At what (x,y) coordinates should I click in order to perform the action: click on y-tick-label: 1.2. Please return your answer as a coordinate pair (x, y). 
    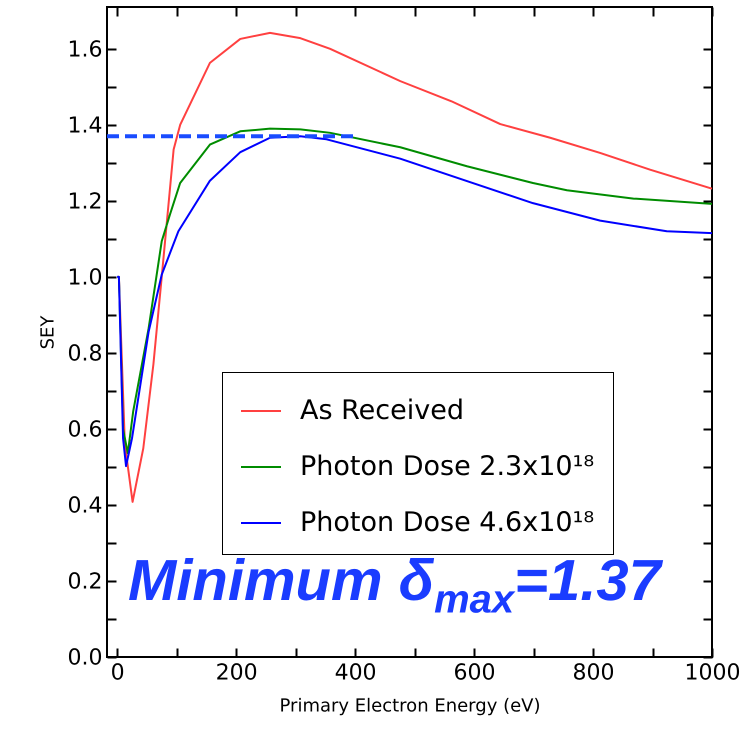
    Looking at the image, I should click on (85, 201).